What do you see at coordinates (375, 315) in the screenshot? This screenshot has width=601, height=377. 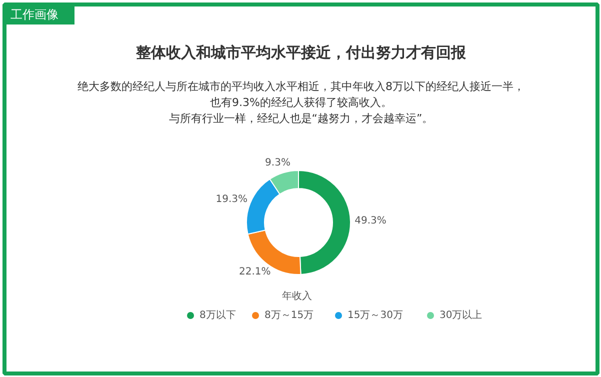 I see `legend-label: 15万～30万` at bounding box center [375, 315].